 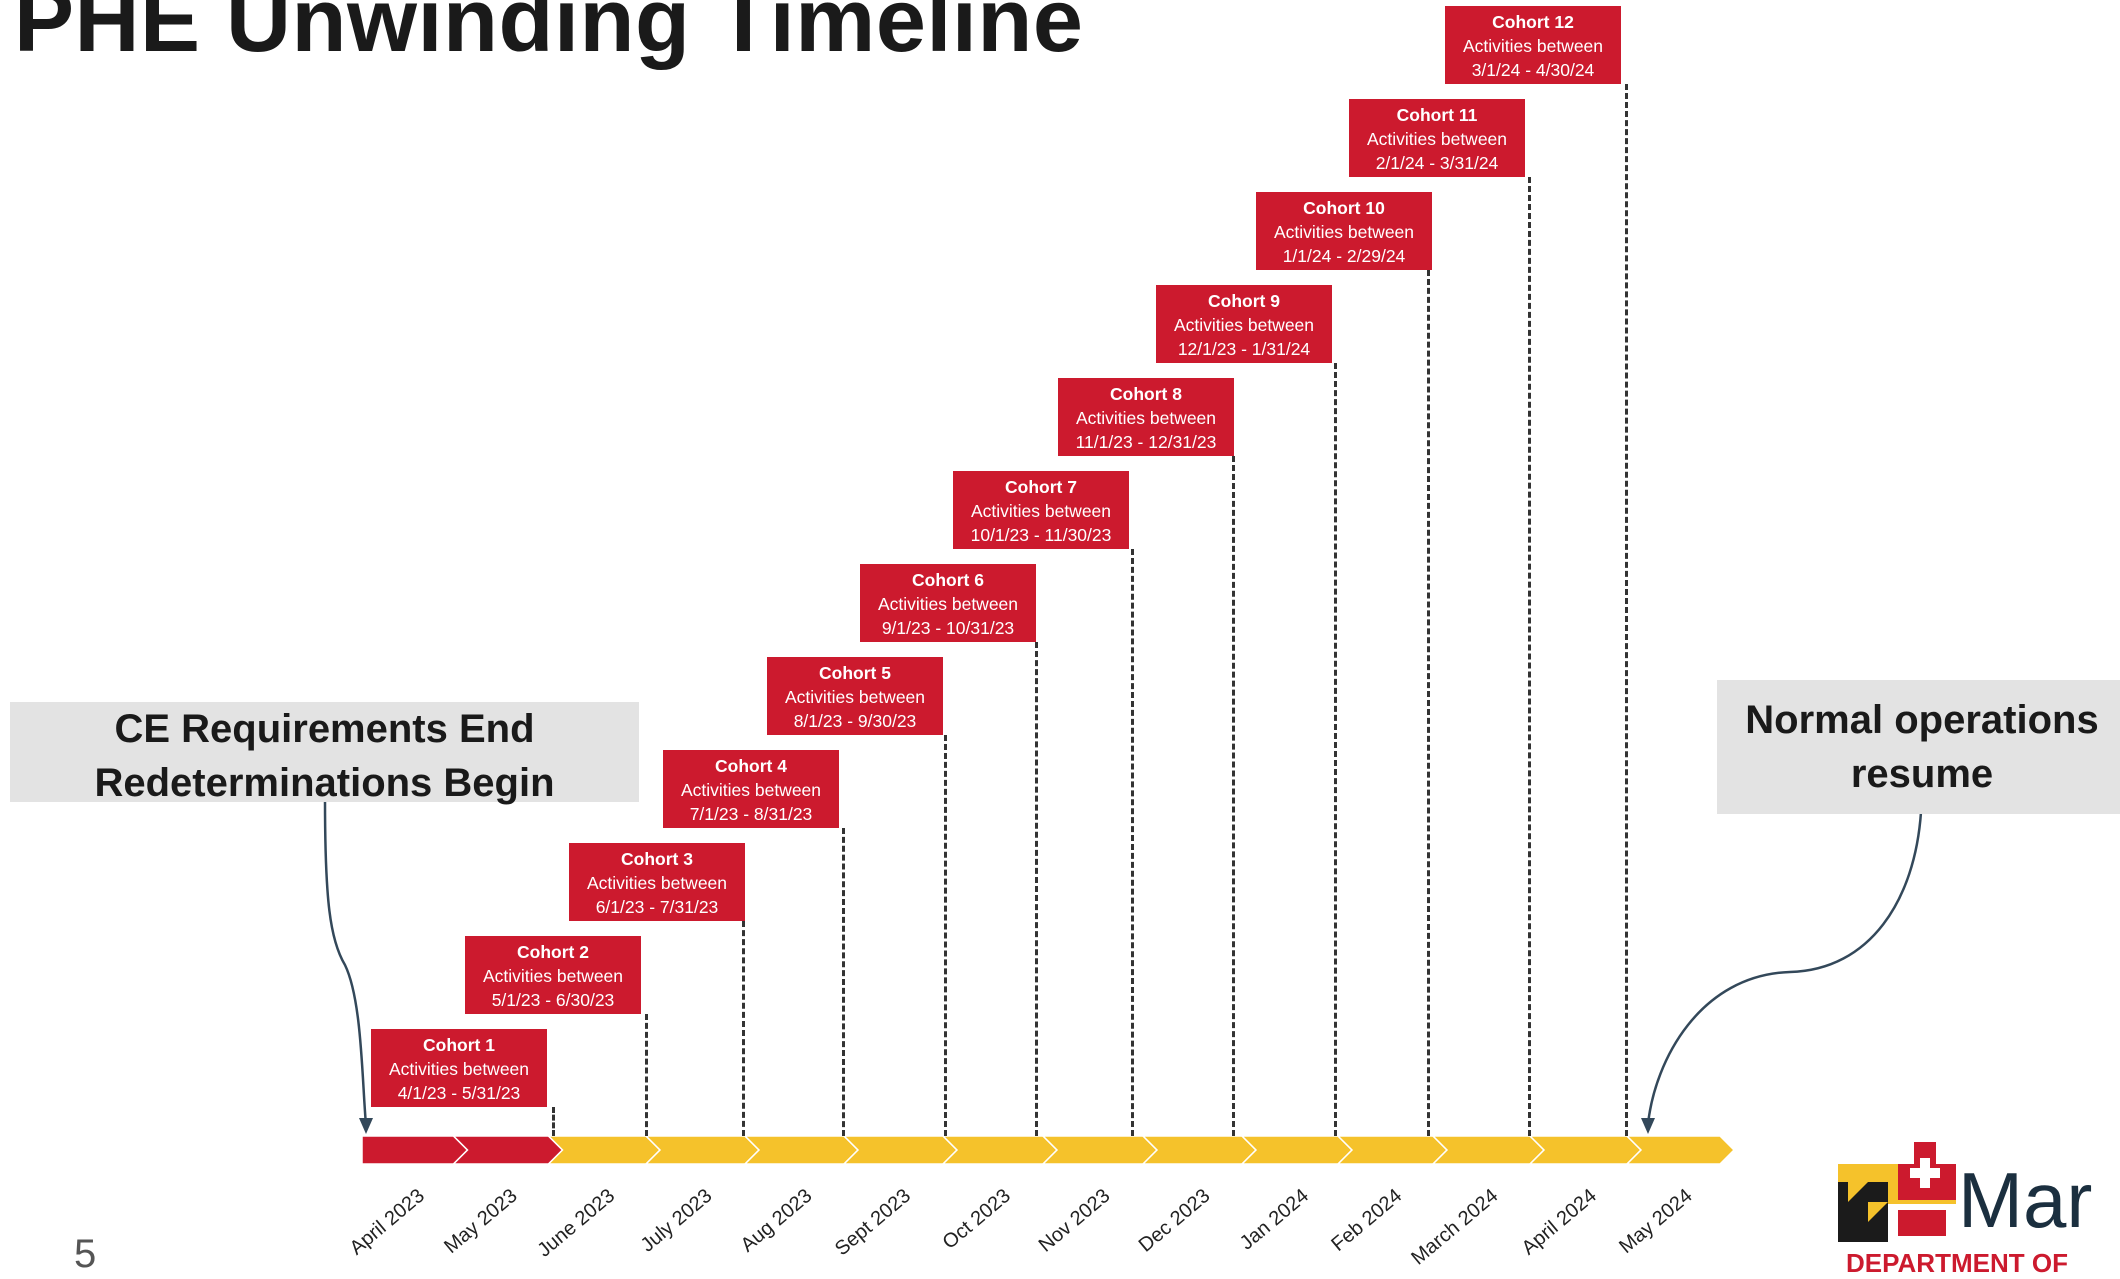 What do you see at coordinates (1922, 720) in the screenshot?
I see `callout-right-line1: Normal operations` at bounding box center [1922, 720].